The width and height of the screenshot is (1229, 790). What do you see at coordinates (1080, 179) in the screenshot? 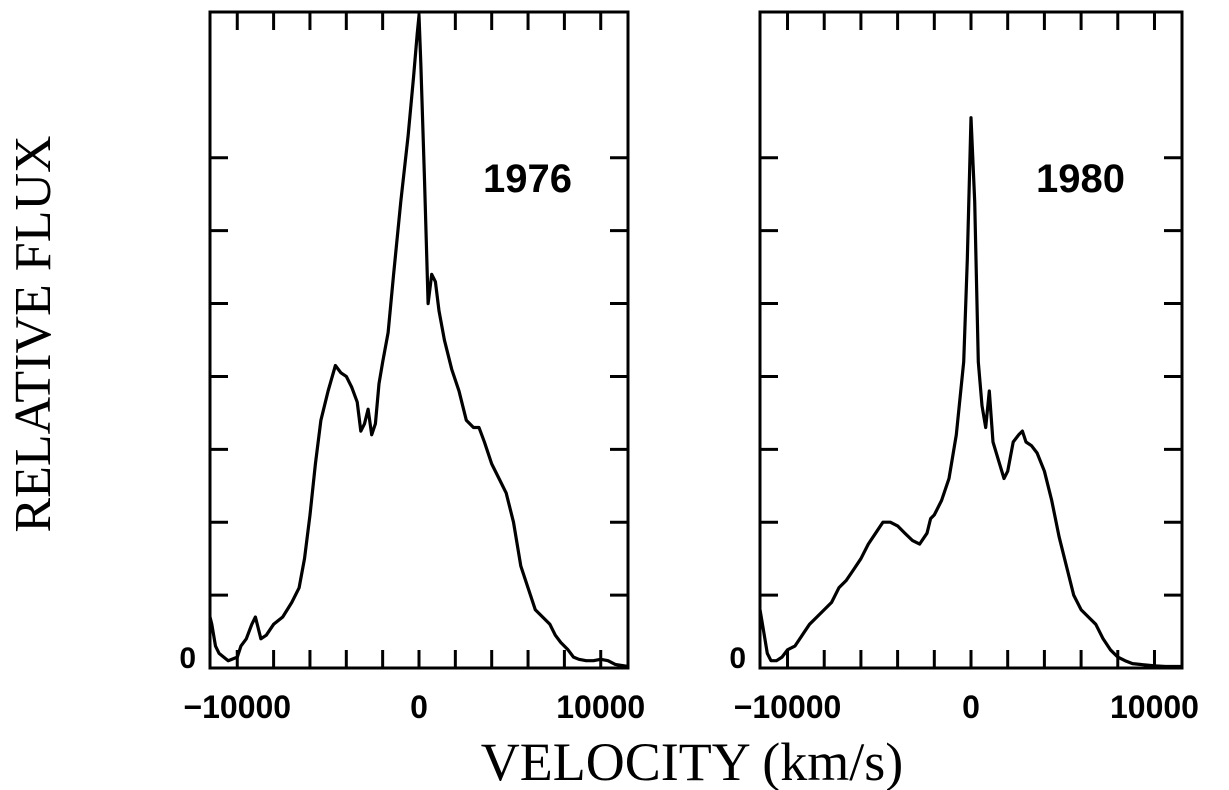
I see `year-label: 1980` at bounding box center [1080, 179].